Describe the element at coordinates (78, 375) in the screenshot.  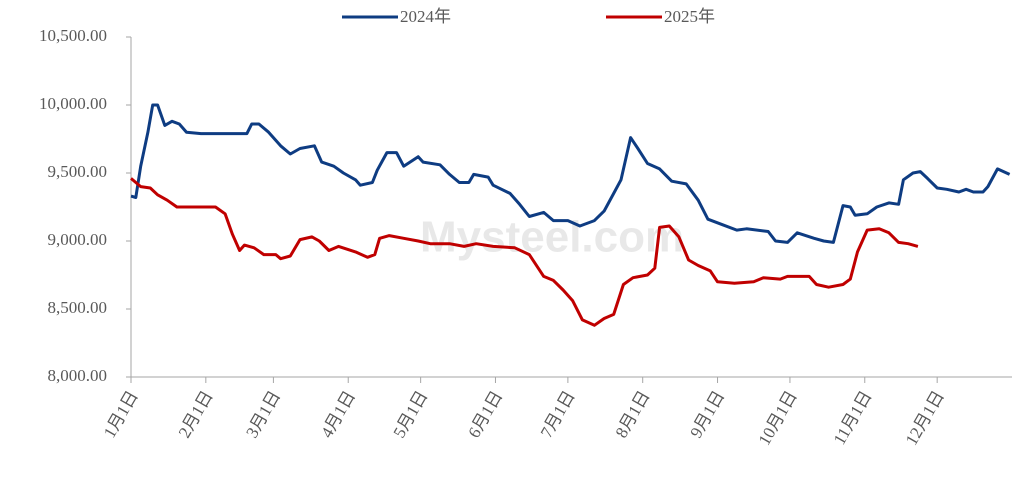
I see `y-tick-label: 8,000.00` at that location.